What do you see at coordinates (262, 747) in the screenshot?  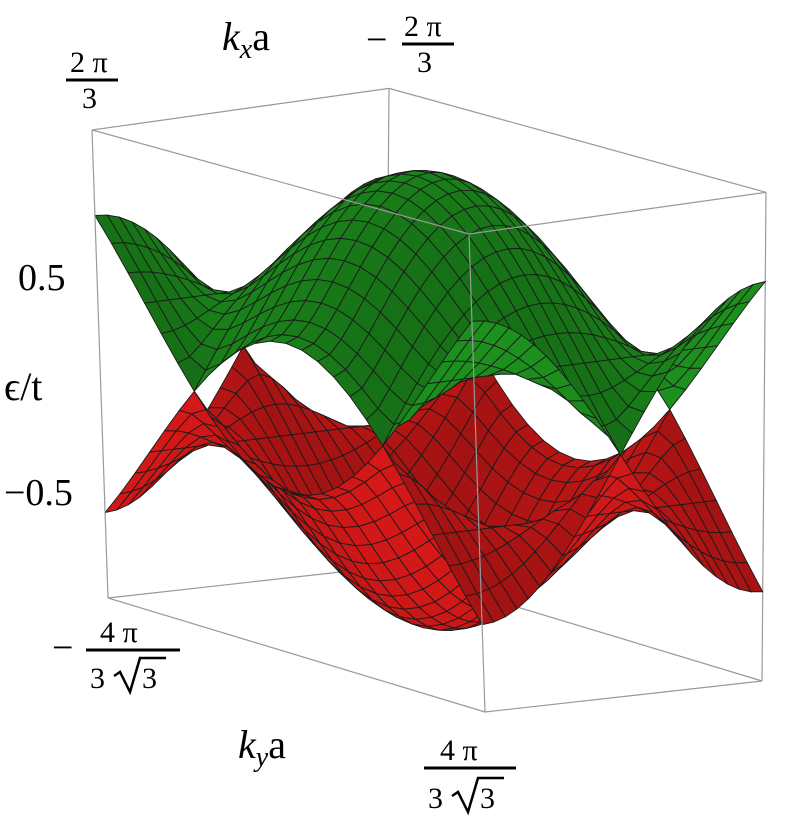 I see `y-axis-label: kya` at bounding box center [262, 747].